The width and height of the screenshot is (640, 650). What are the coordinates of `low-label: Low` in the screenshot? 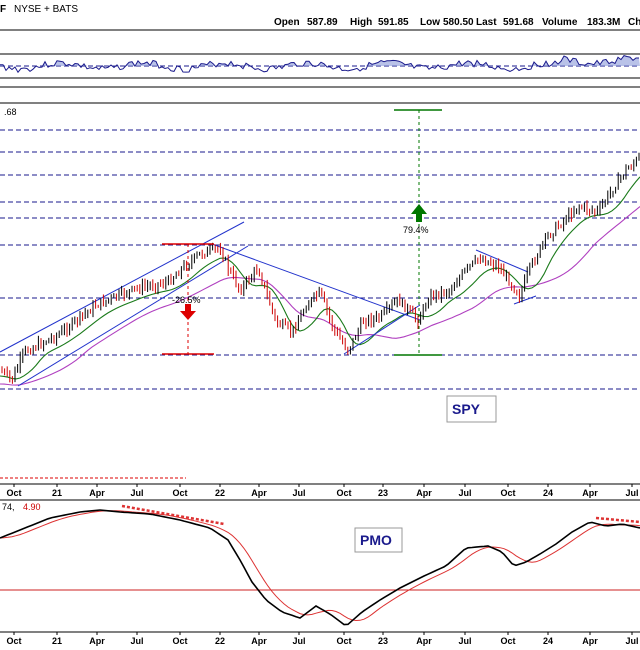 It's located at (430, 22).